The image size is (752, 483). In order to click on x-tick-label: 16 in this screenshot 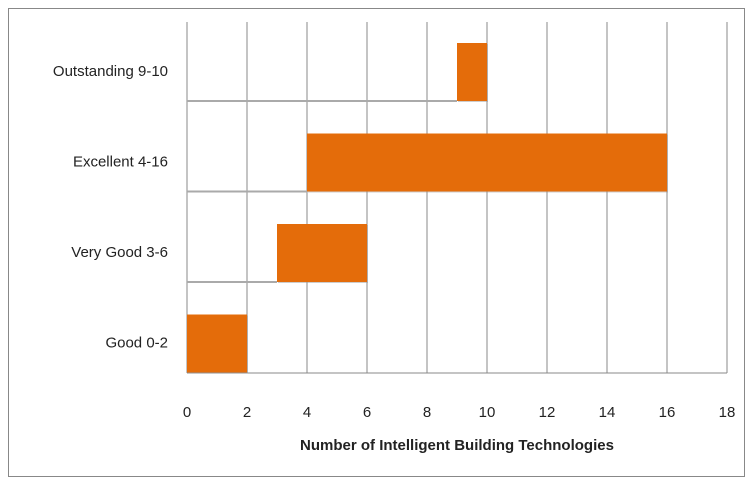, I will do `click(667, 412)`.